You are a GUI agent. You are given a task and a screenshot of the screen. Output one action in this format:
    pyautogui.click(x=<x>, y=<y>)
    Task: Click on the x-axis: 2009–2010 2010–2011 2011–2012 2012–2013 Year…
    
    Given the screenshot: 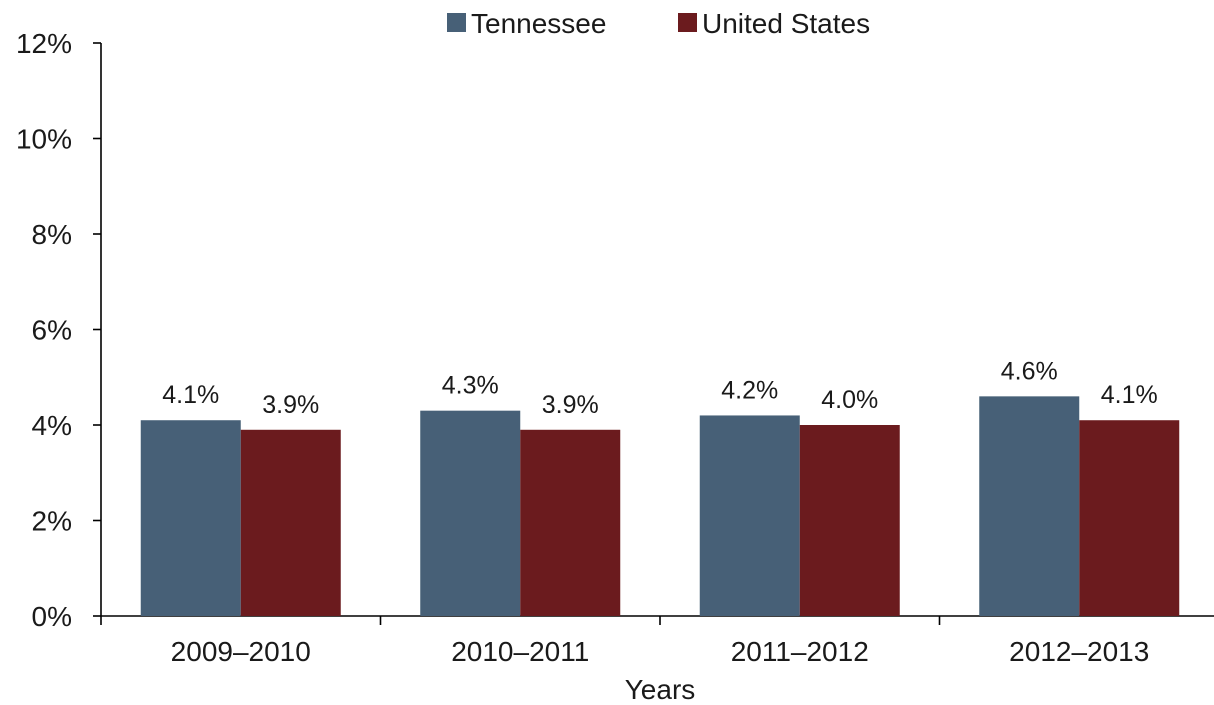 What is the action you would take?
    pyautogui.click(x=657, y=660)
    